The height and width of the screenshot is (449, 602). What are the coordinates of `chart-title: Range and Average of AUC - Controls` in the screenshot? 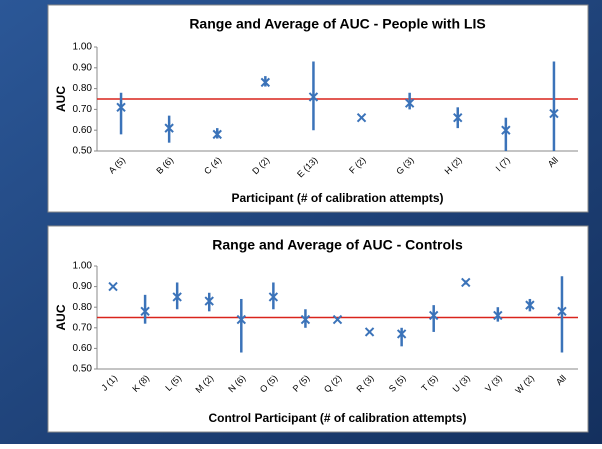 It's located at (337, 245).